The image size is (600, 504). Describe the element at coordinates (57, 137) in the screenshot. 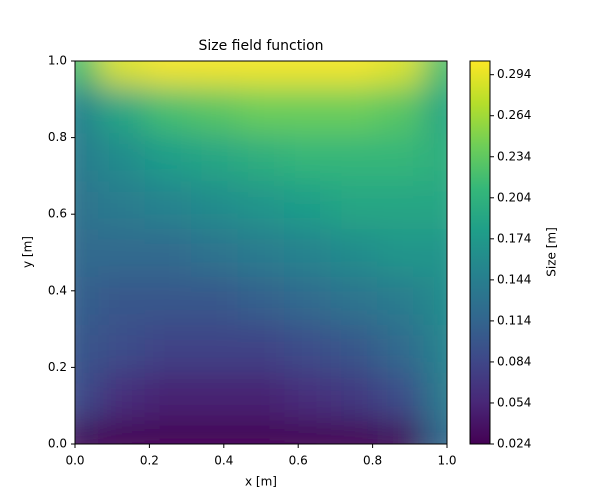

I see `y-tick-label: 0.8` at that location.